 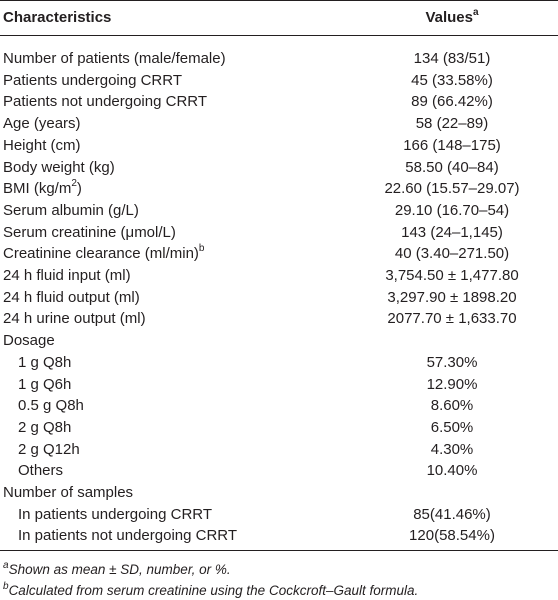 I want to click on row-label: Height (cm), so click(x=42, y=146).